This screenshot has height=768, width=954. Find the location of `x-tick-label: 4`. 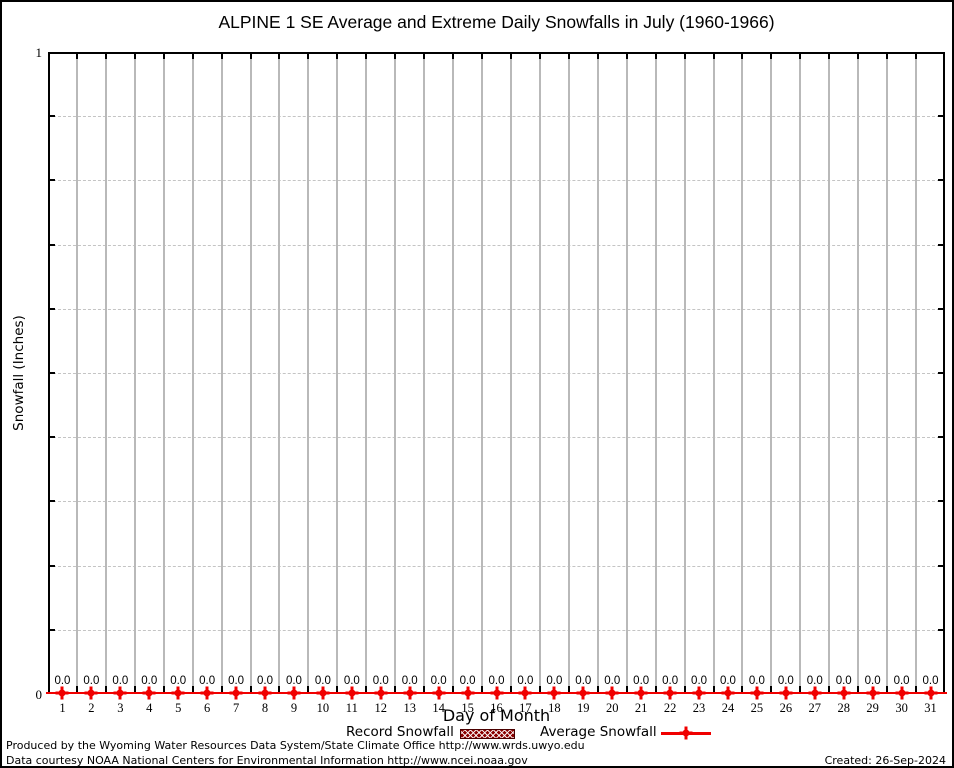

x-tick-label: 4 is located at coordinates (149, 708).